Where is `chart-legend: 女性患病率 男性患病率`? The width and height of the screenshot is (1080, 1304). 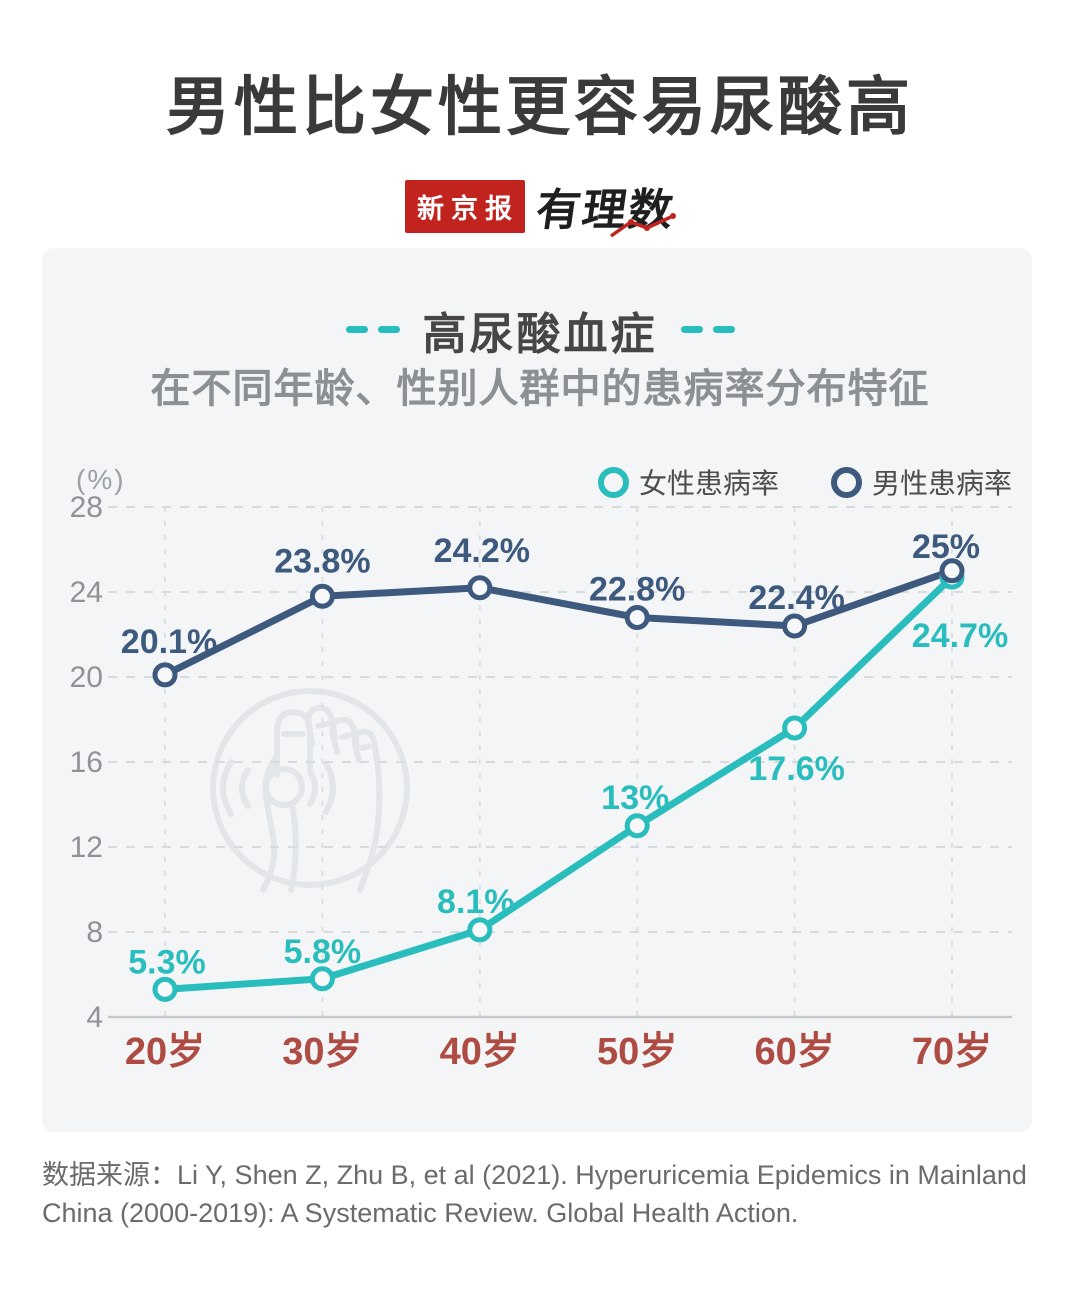 chart-legend: 女性患病率 男性患病率 is located at coordinates (804, 482).